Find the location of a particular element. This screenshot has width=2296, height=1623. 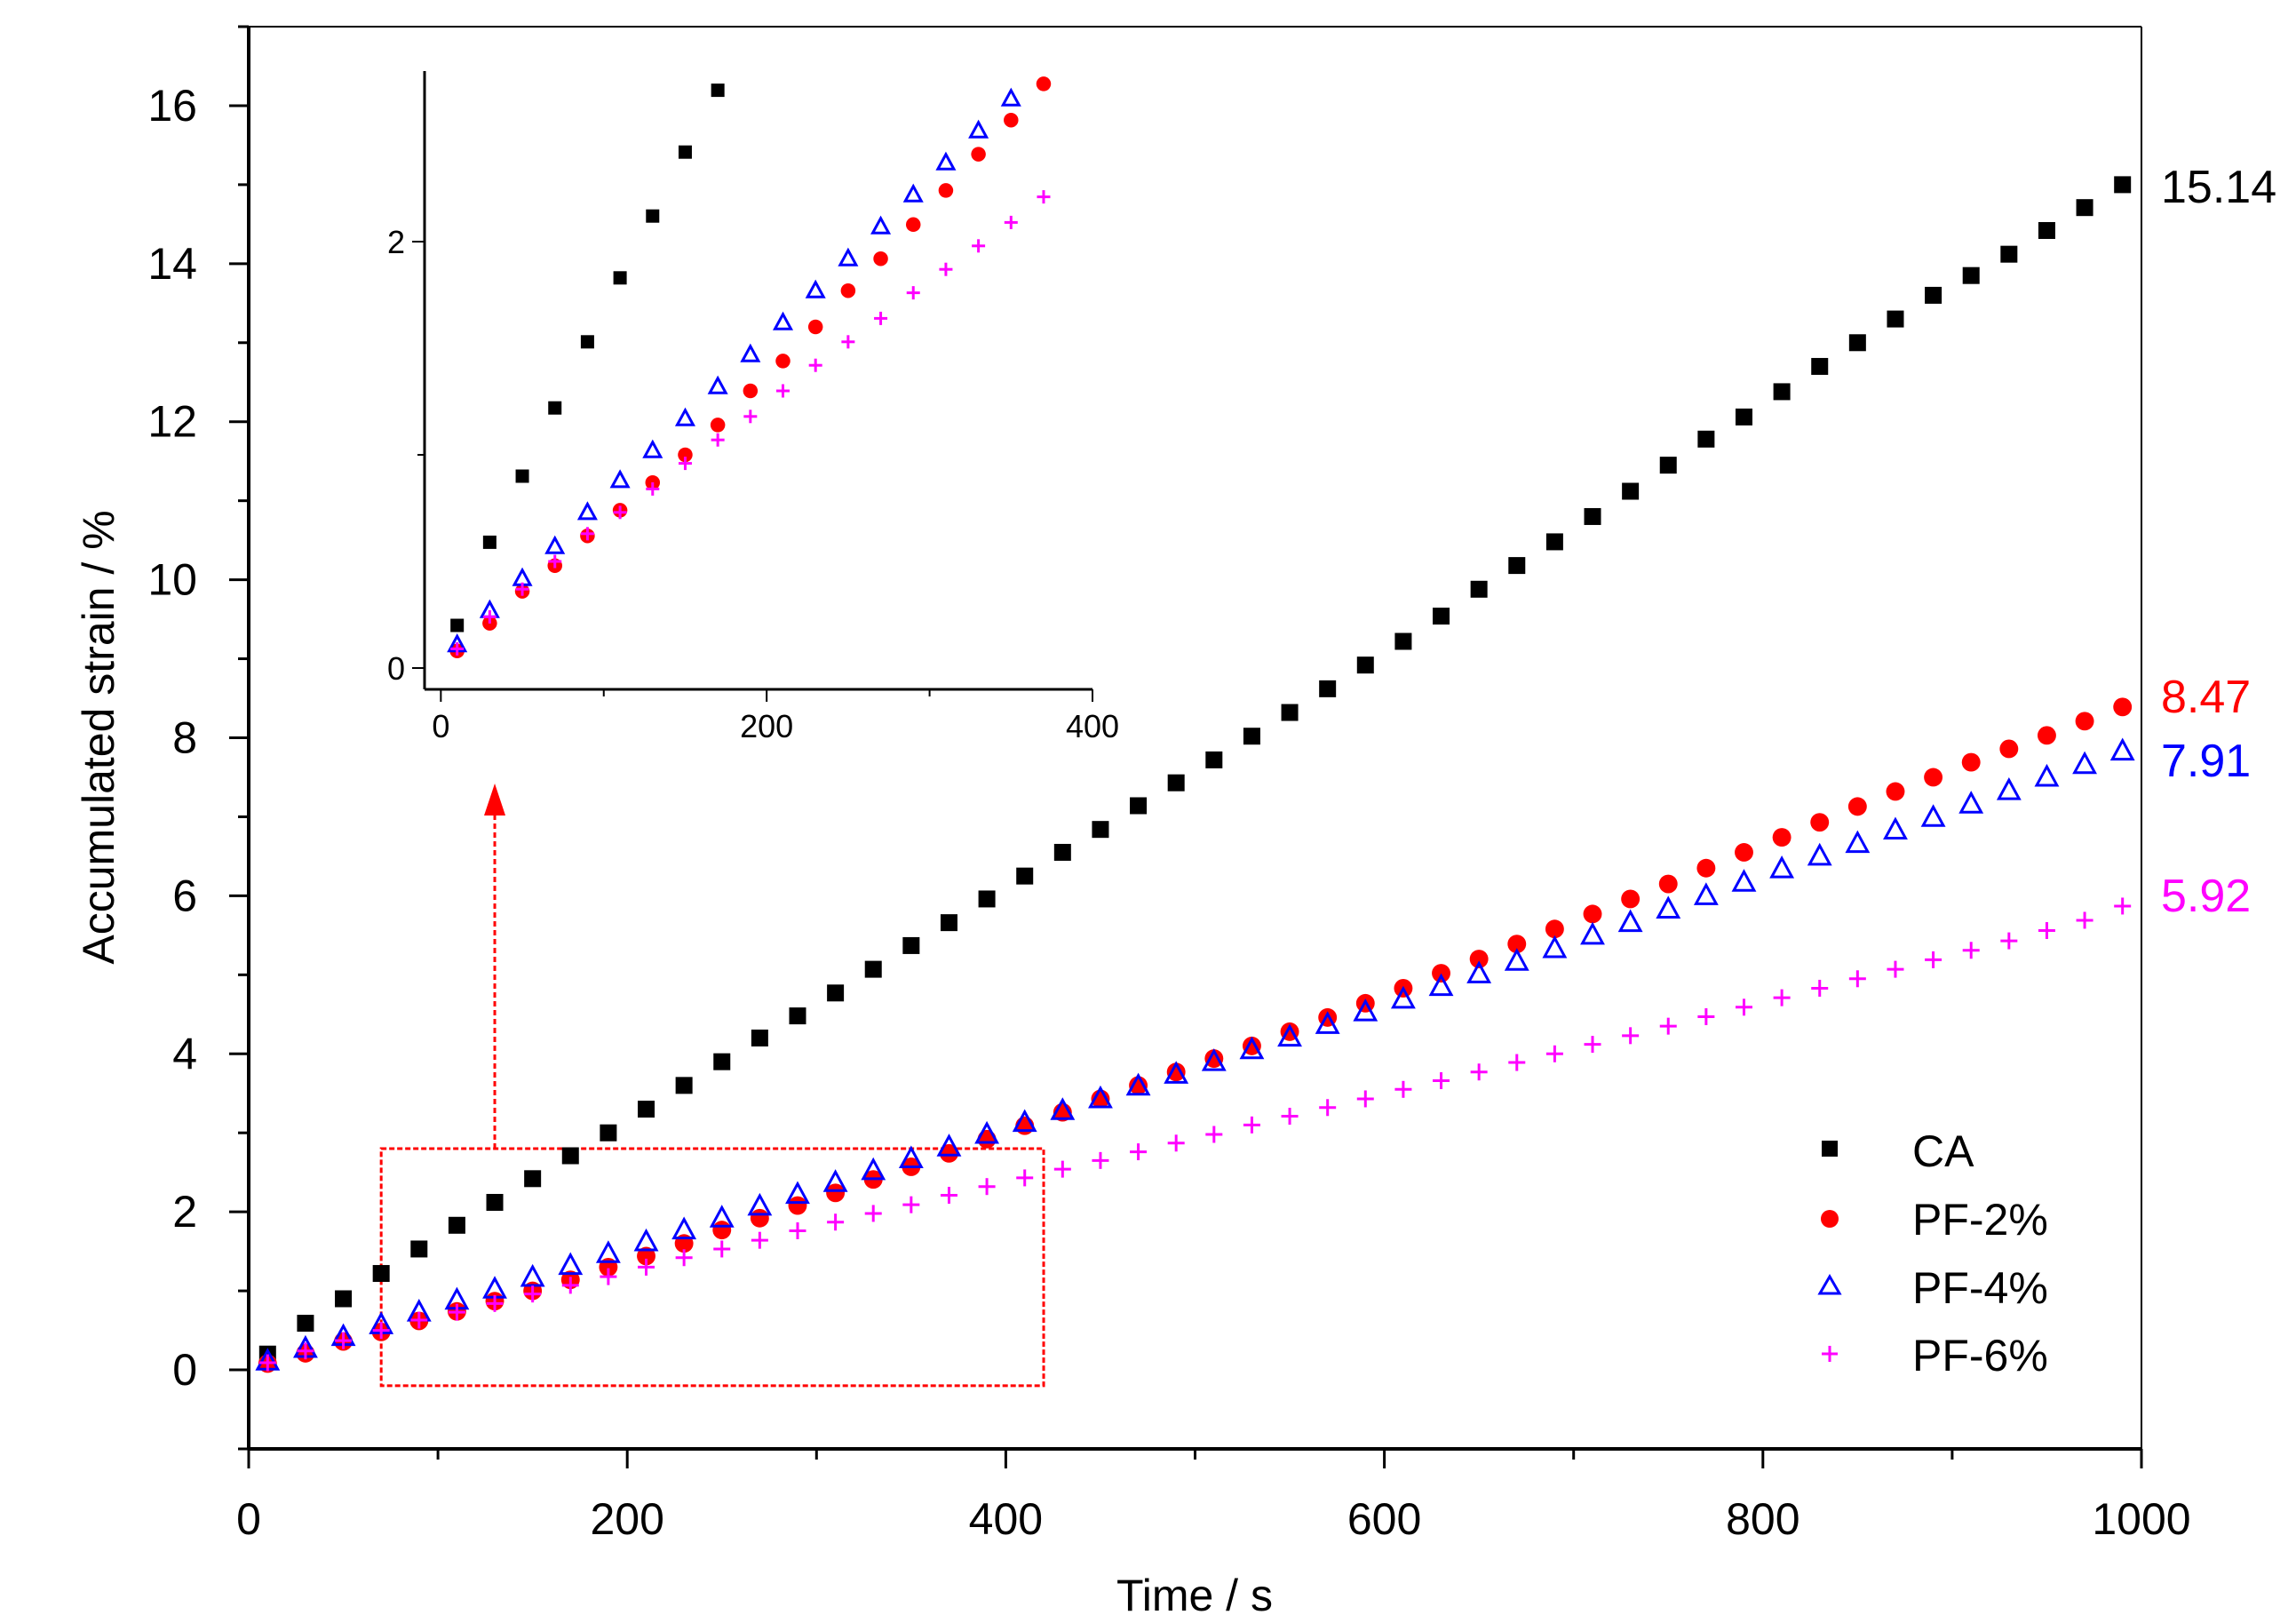

y-tick-label: 14 is located at coordinates (172, 264).